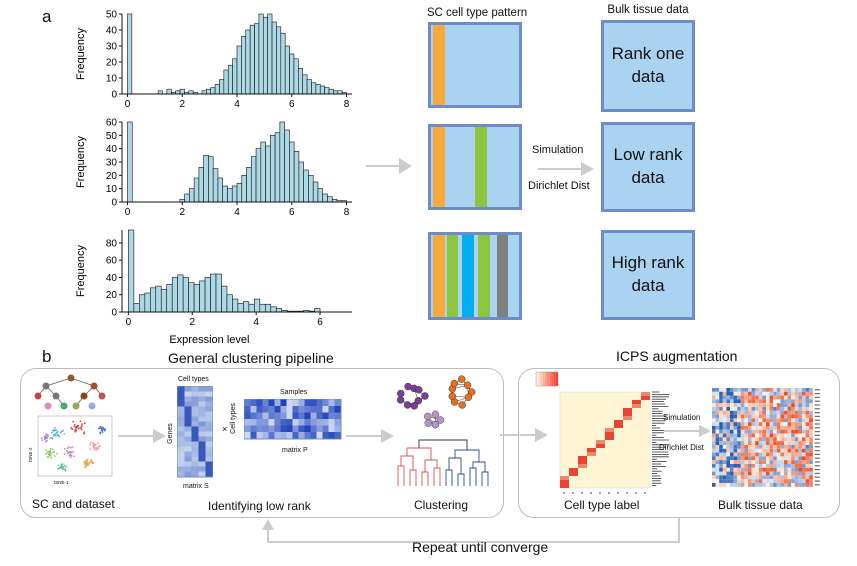 This screenshot has width=857, height=566. I want to click on bulk-box-rank-one: Rank one data, so click(648, 66).